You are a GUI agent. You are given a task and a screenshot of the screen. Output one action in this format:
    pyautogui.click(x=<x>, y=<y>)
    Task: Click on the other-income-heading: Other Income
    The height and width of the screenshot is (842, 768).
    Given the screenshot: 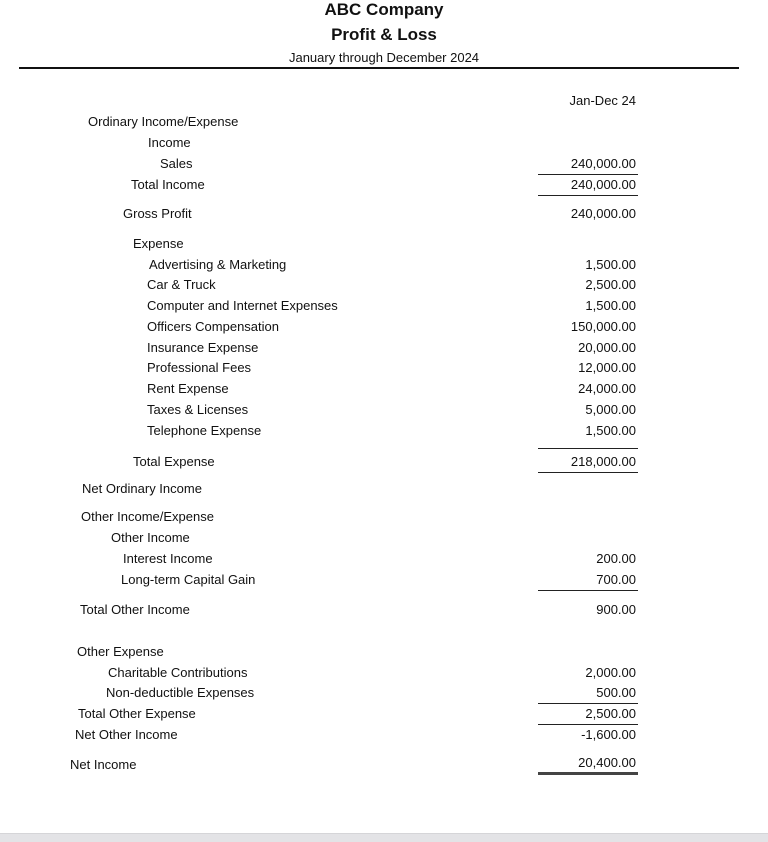 What is the action you would take?
    pyautogui.click(x=150, y=537)
    